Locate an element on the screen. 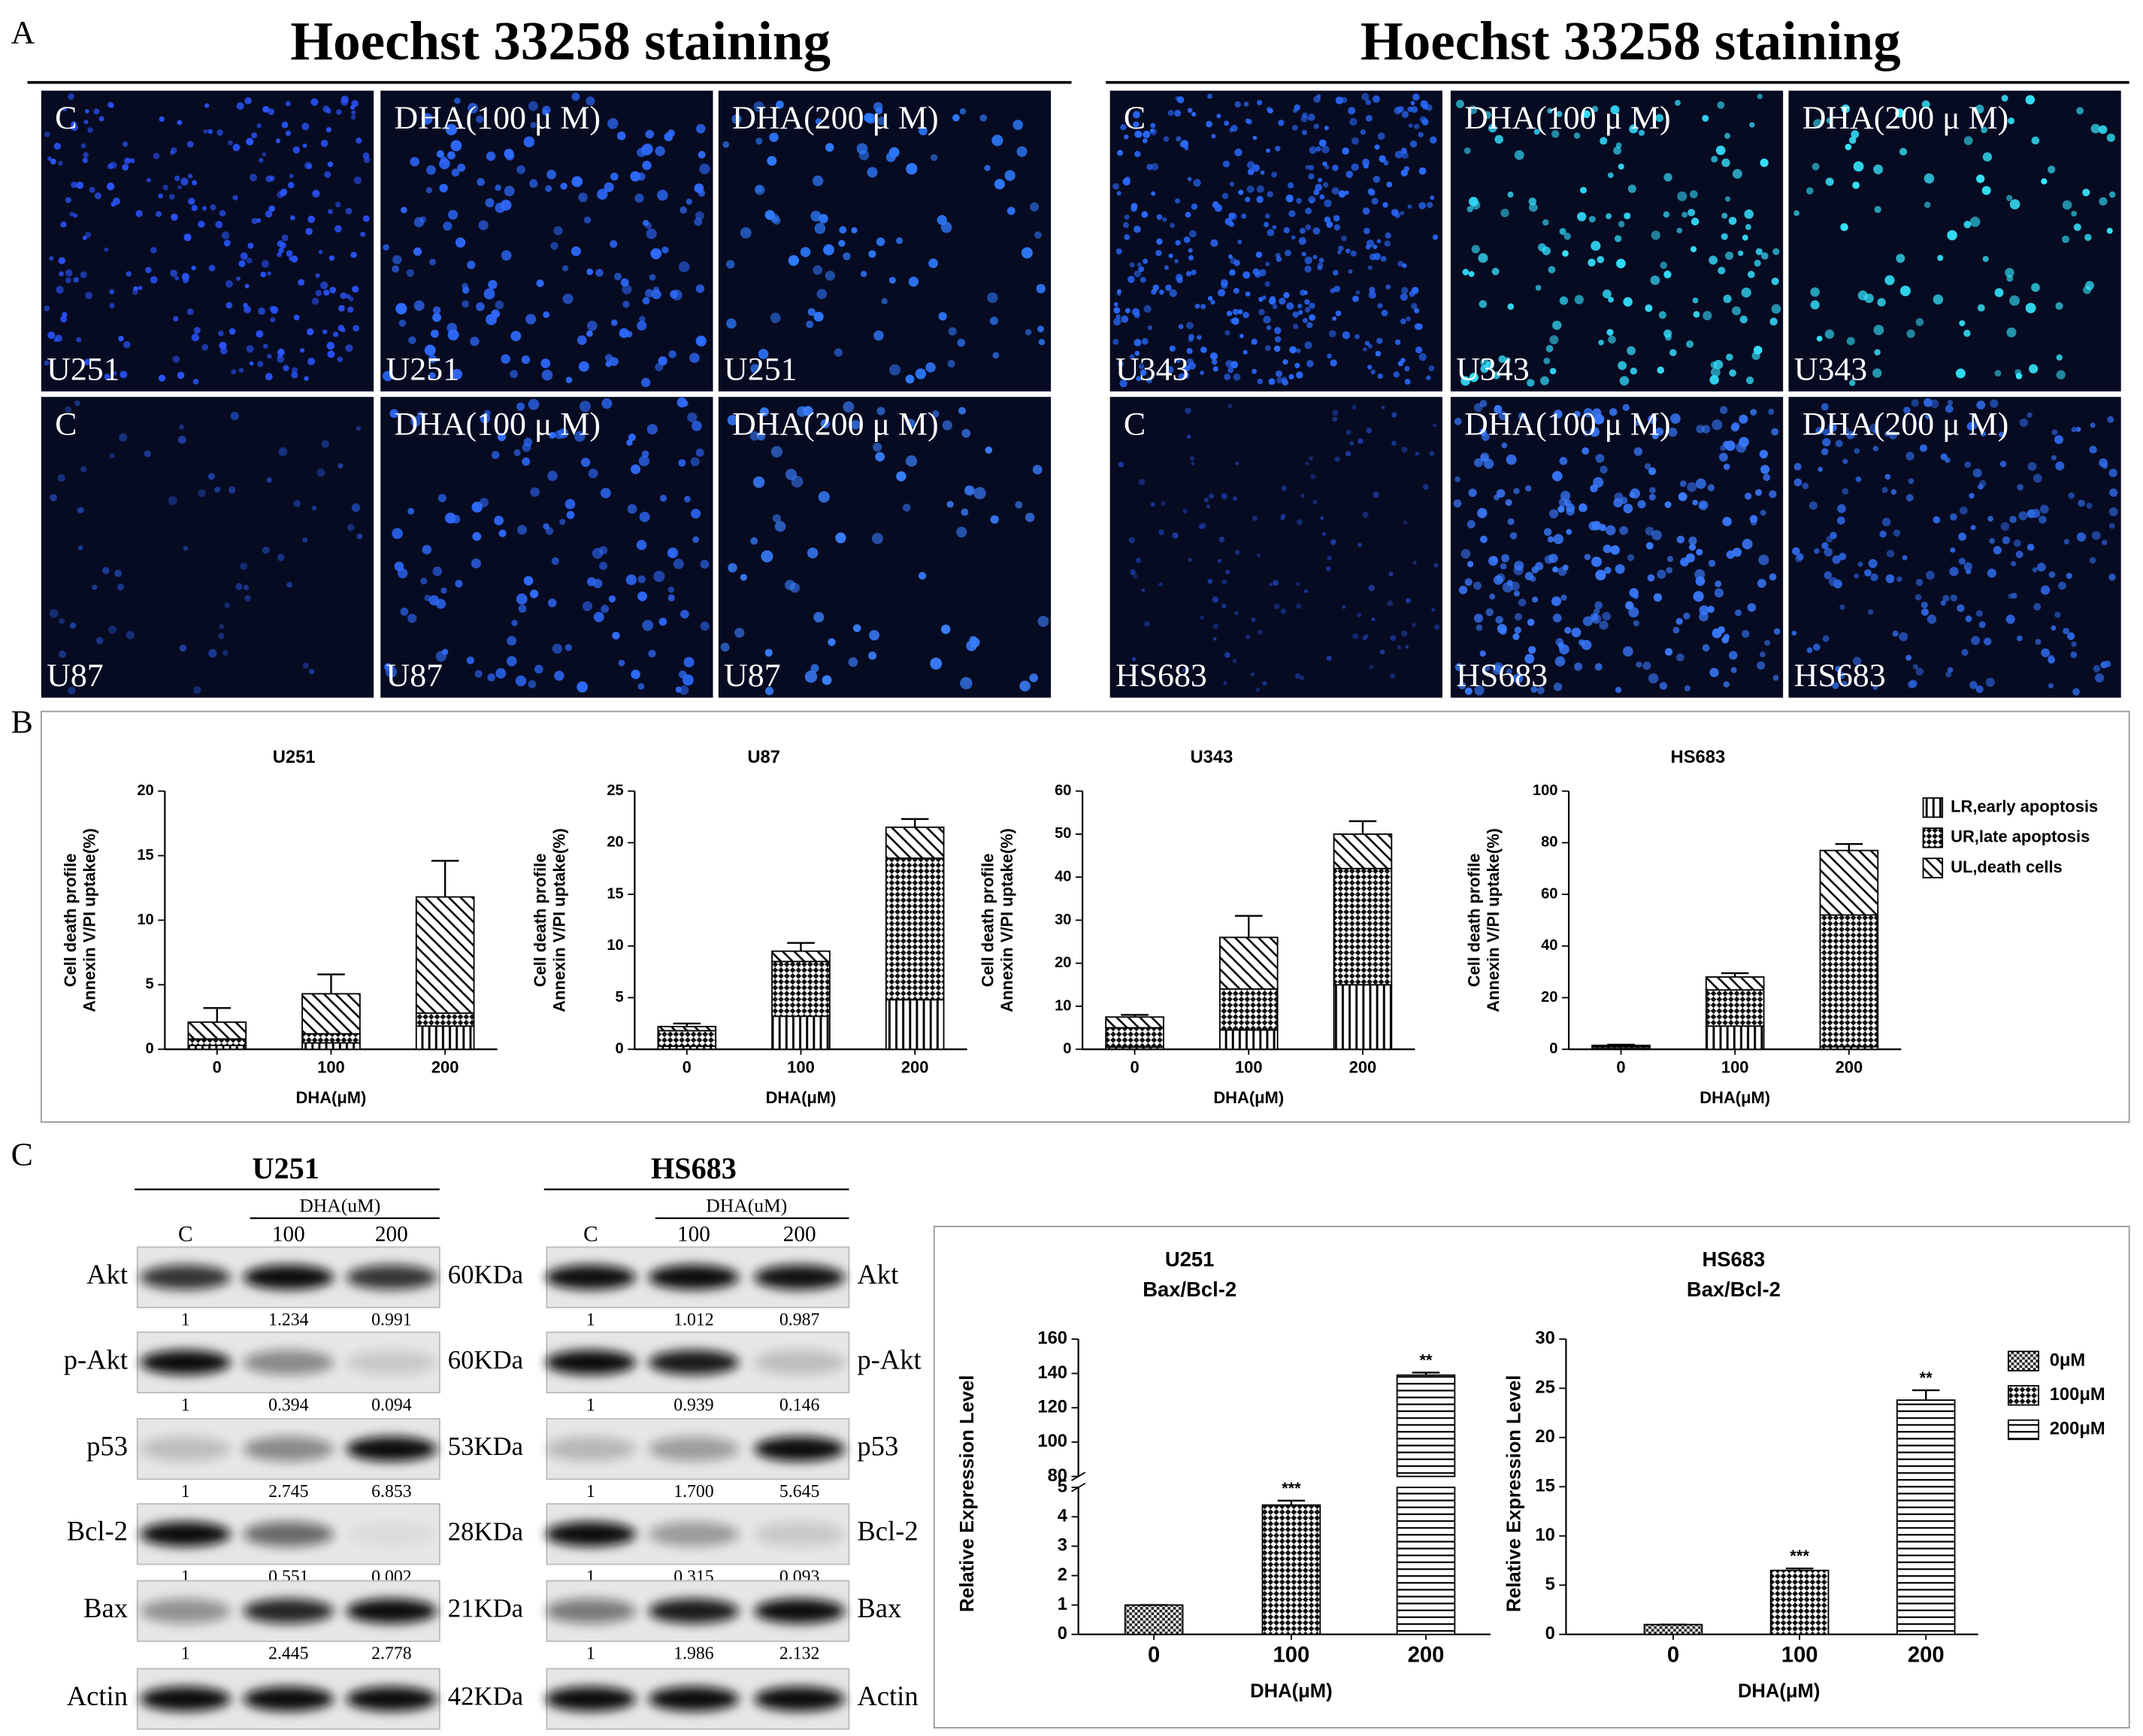  x-tick-label: 200 is located at coordinates (1426, 1656).